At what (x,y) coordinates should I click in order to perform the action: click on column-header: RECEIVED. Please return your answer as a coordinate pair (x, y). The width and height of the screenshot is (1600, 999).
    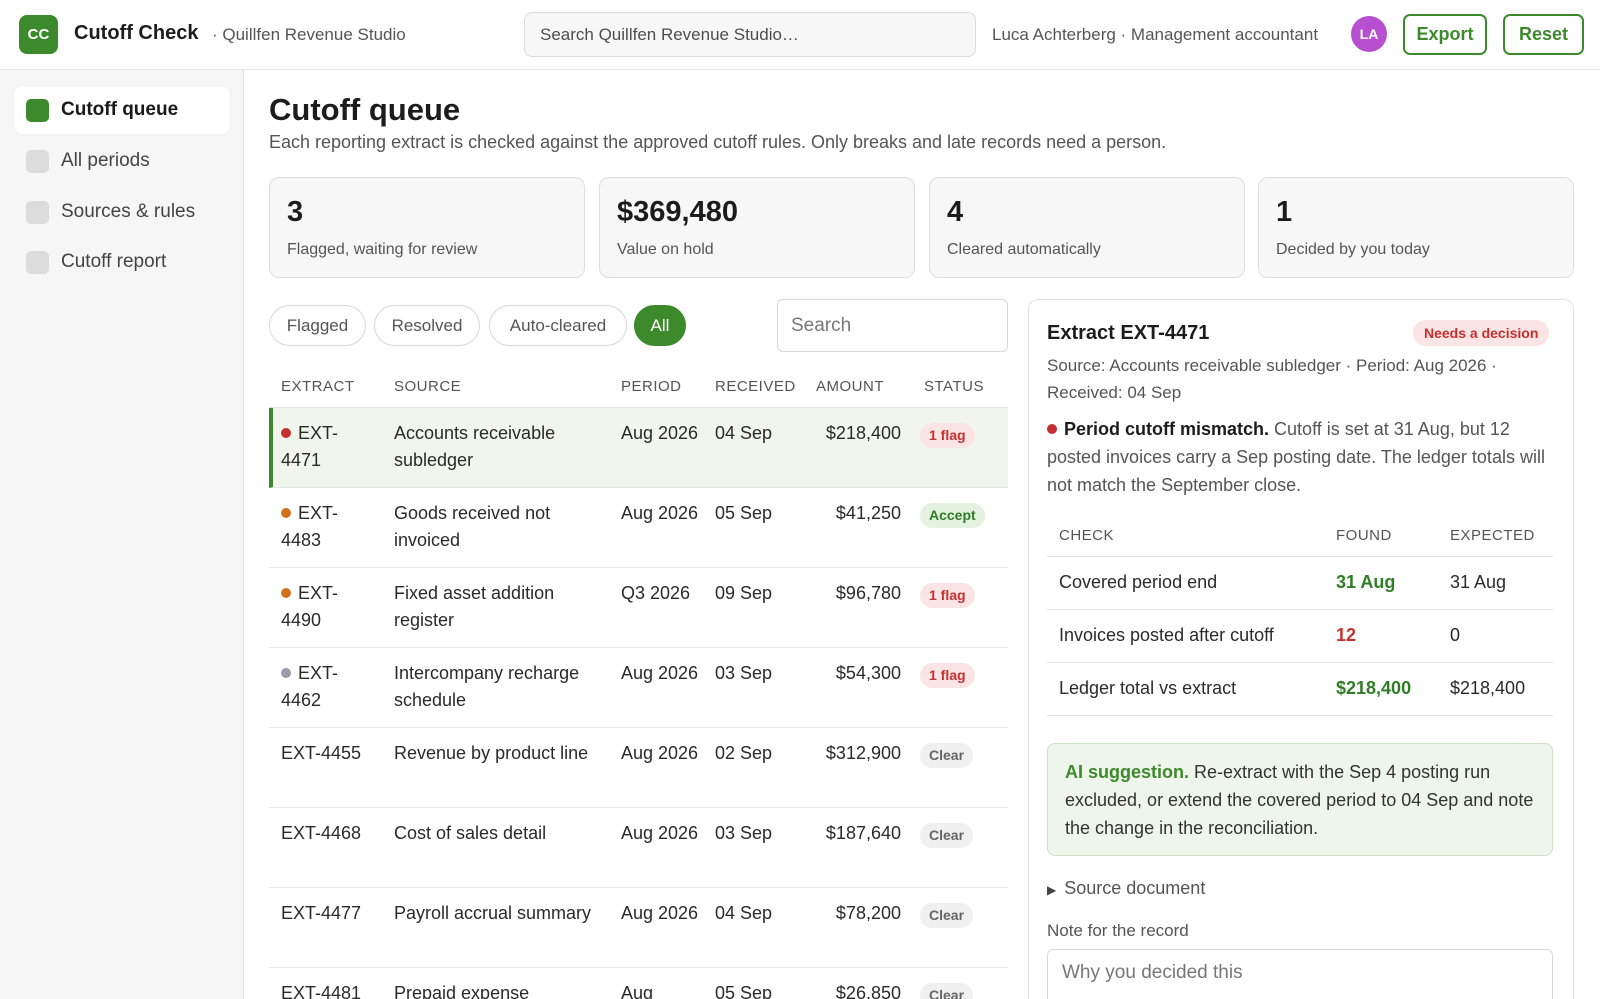
    Looking at the image, I should click on (755, 386).